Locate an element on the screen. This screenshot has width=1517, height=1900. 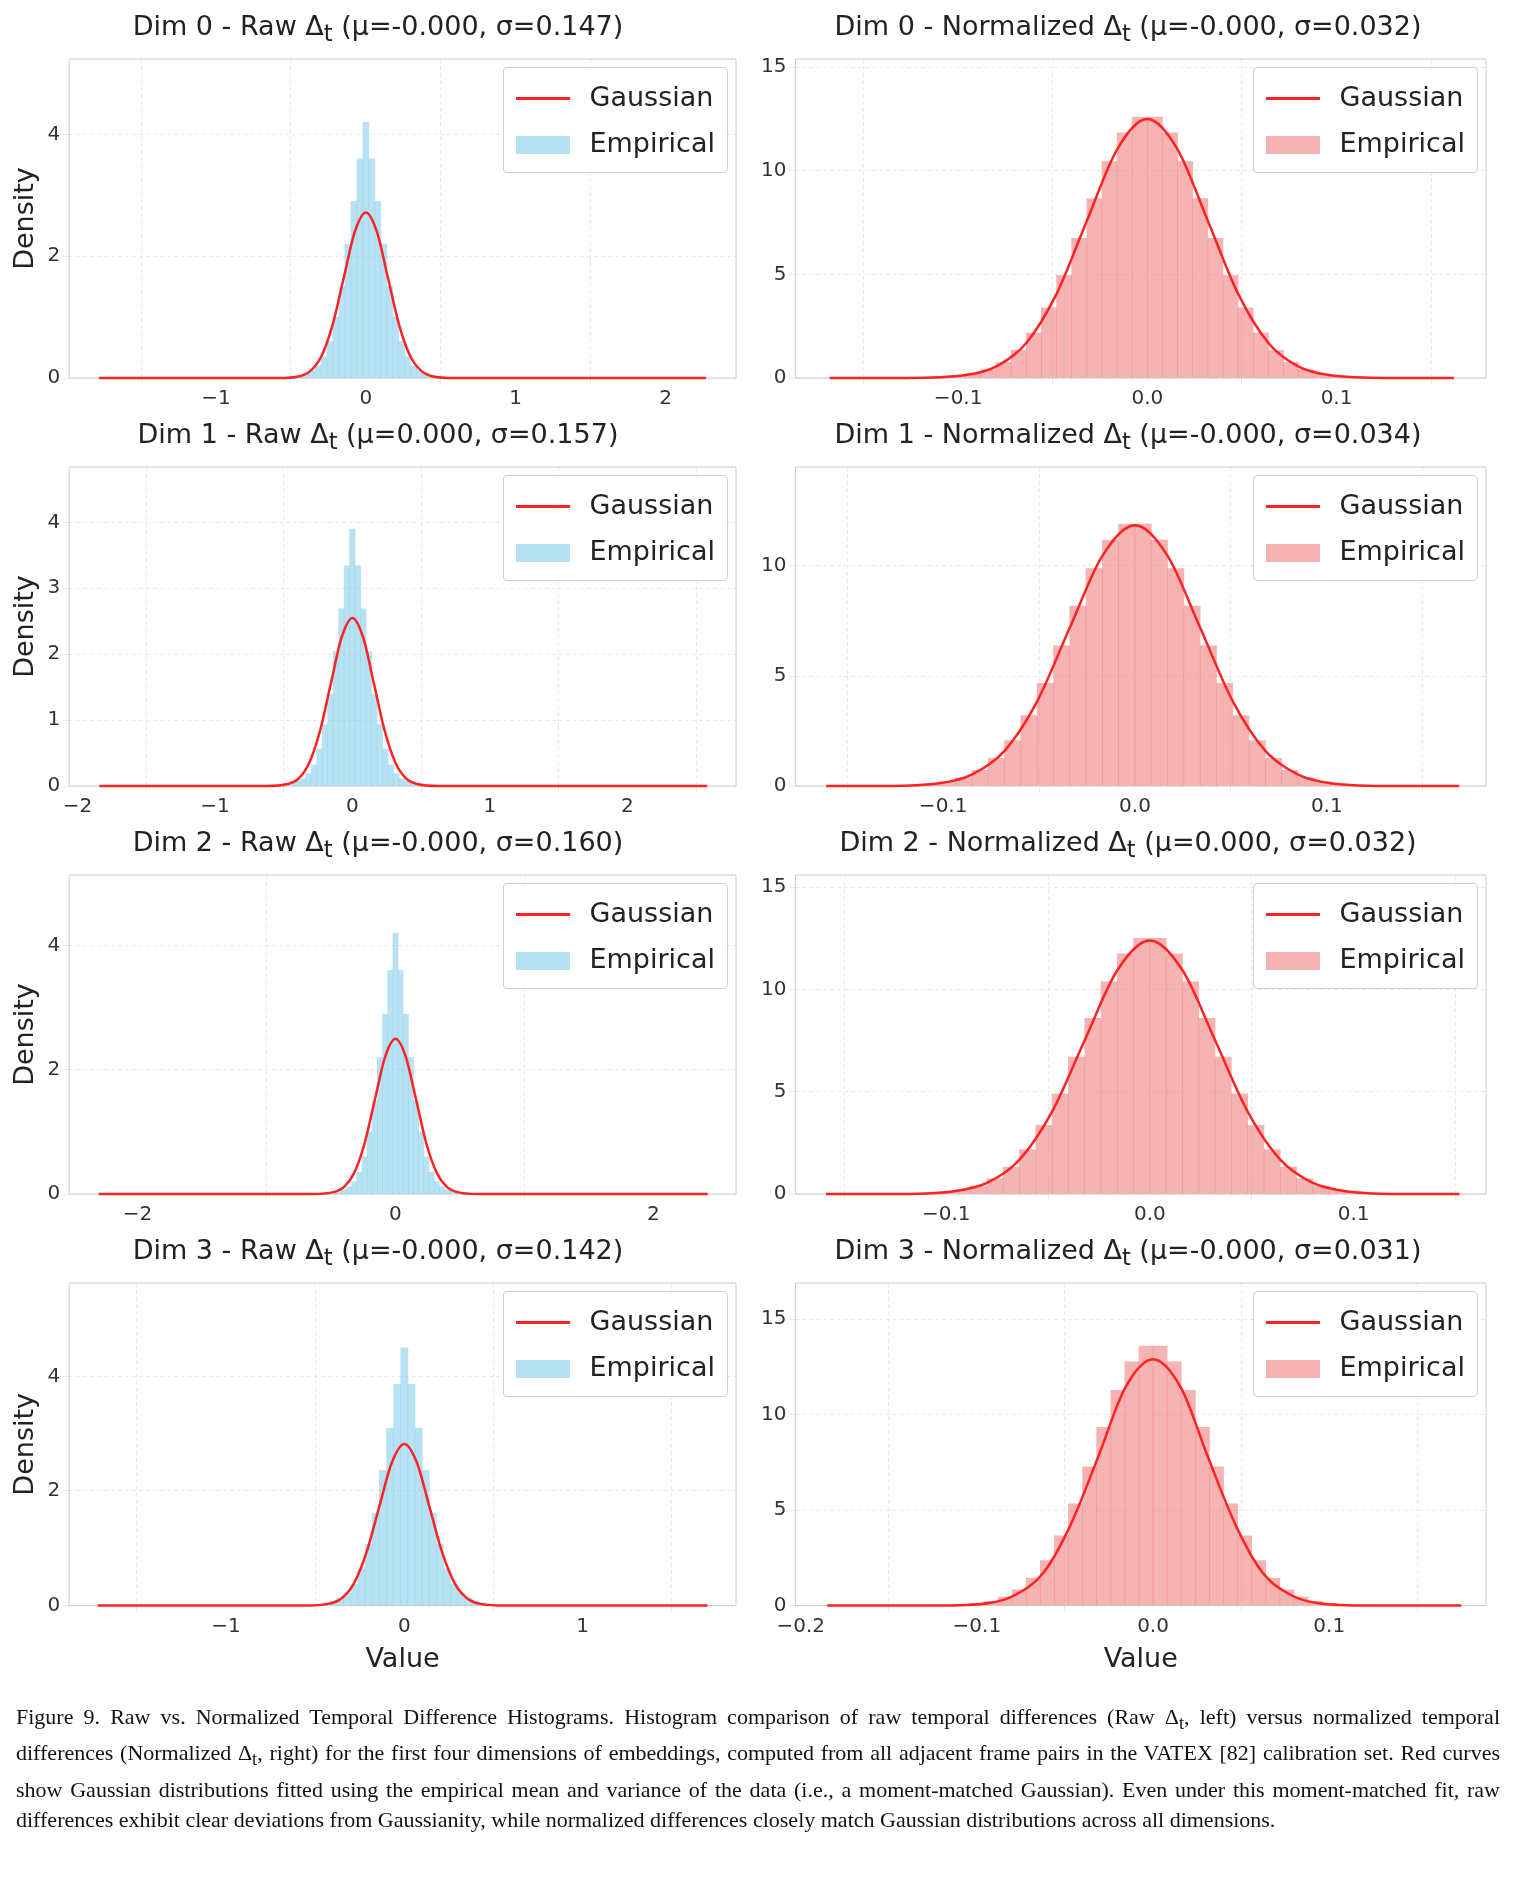
y-tick-label: 3 is located at coordinates (54, 586).